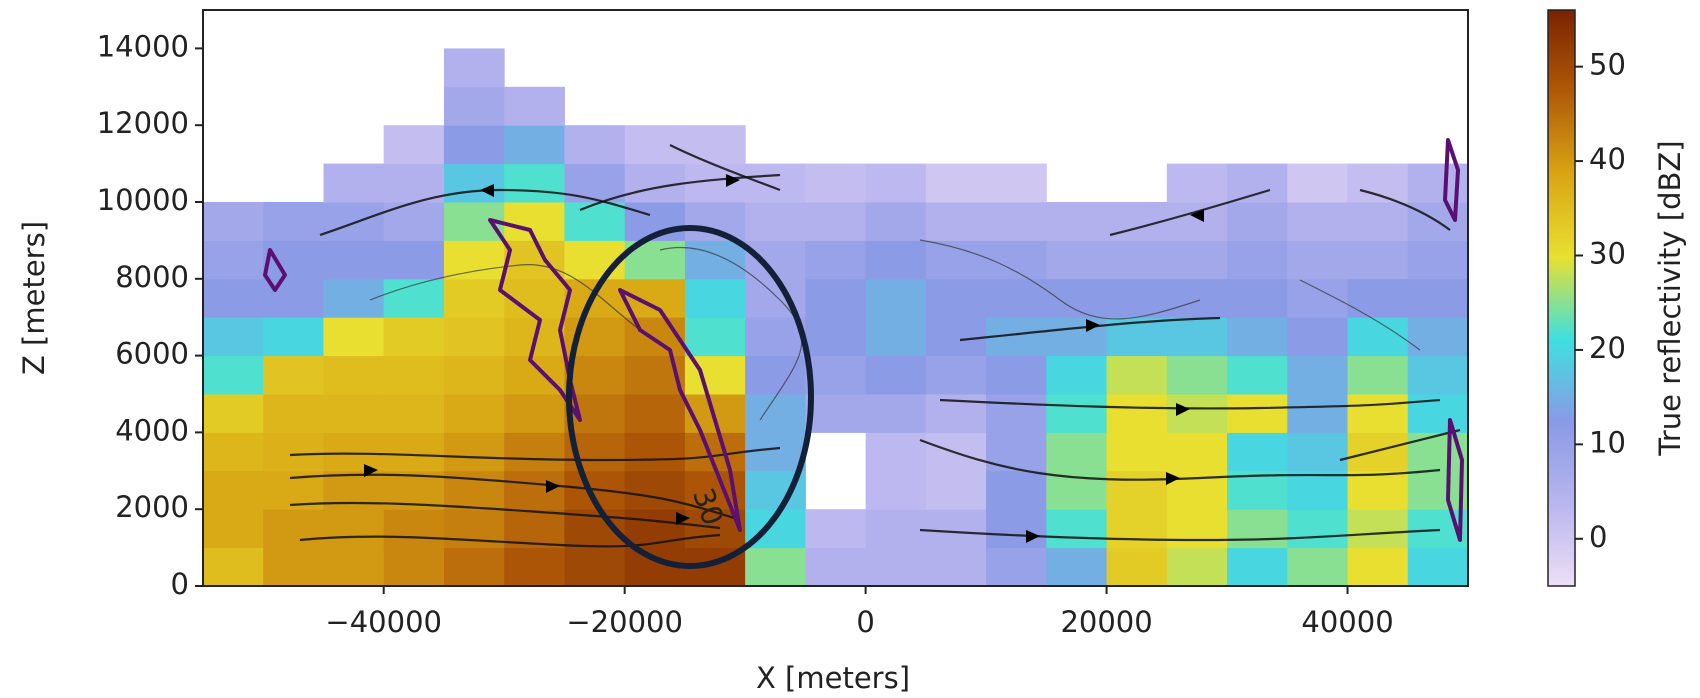 The width and height of the screenshot is (1700, 698). I want to click on colorbar-label: True reflectivity [dBZ], so click(1670, 298).